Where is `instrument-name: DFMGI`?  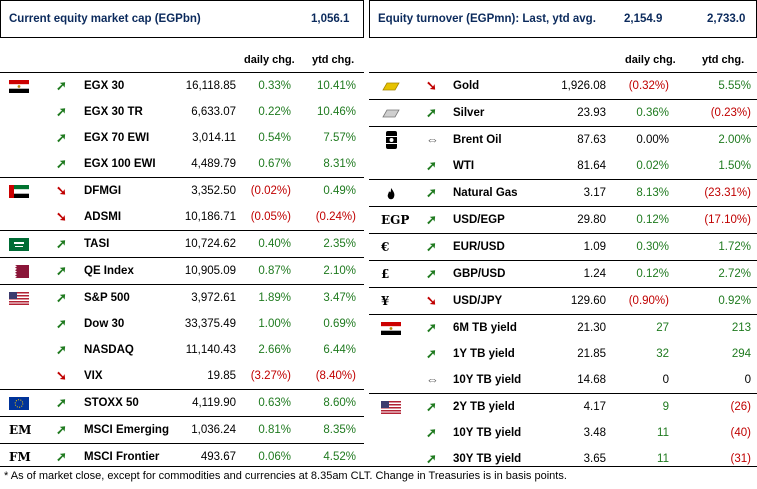
instrument-name: DFMGI is located at coordinates (103, 191).